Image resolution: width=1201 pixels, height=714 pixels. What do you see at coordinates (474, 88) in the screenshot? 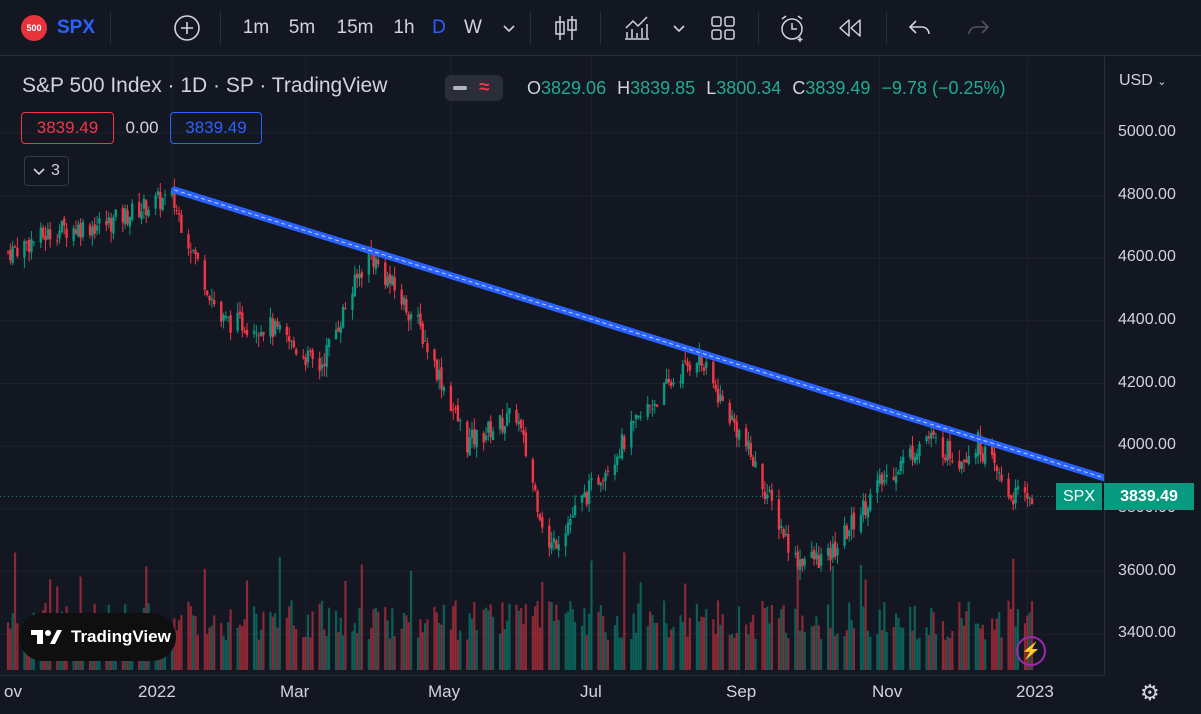
I see `legend-toggle: ≈` at bounding box center [474, 88].